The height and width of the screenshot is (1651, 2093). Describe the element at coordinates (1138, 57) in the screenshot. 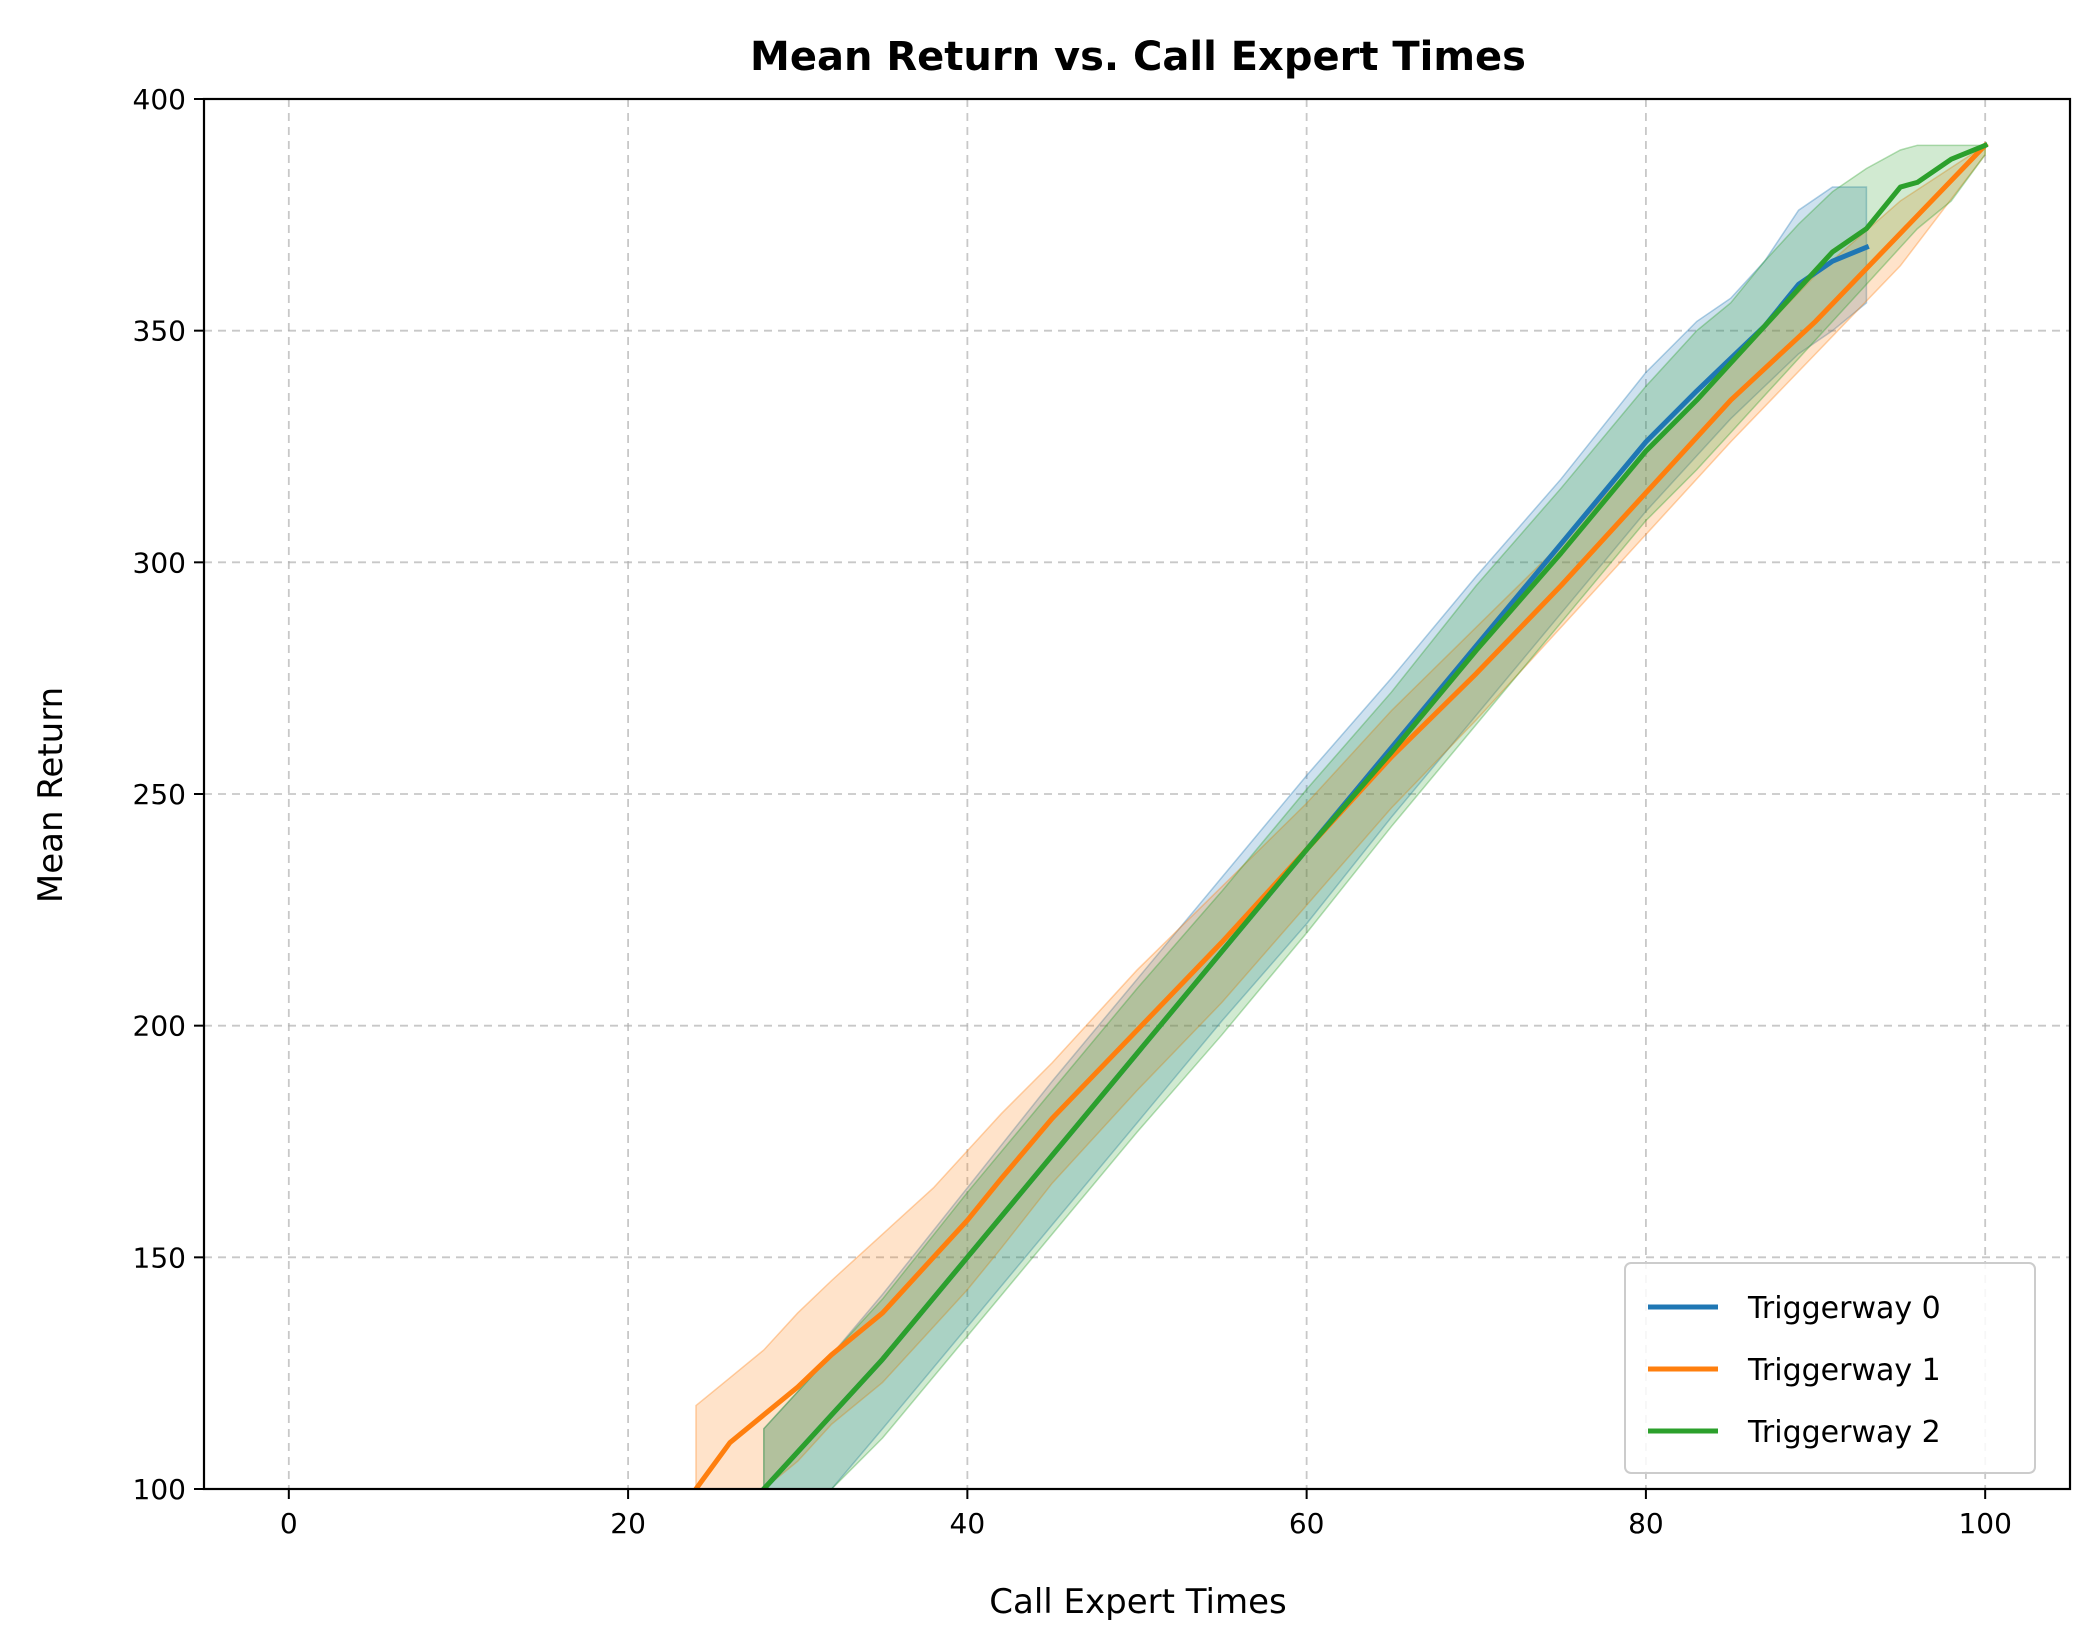

I see `chart-title: Mean Return vs. Call Expert Times` at that location.